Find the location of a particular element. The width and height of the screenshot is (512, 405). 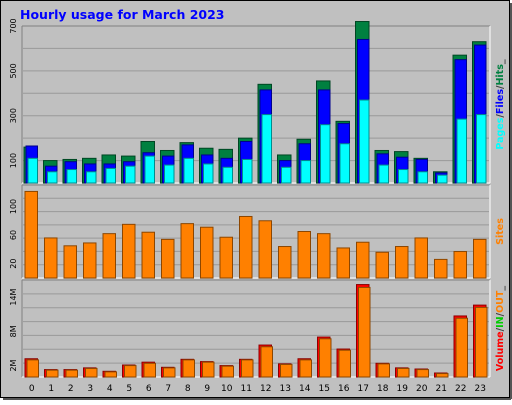

hits-files-pages-legend-part: Files is located at coordinates (500, 101).